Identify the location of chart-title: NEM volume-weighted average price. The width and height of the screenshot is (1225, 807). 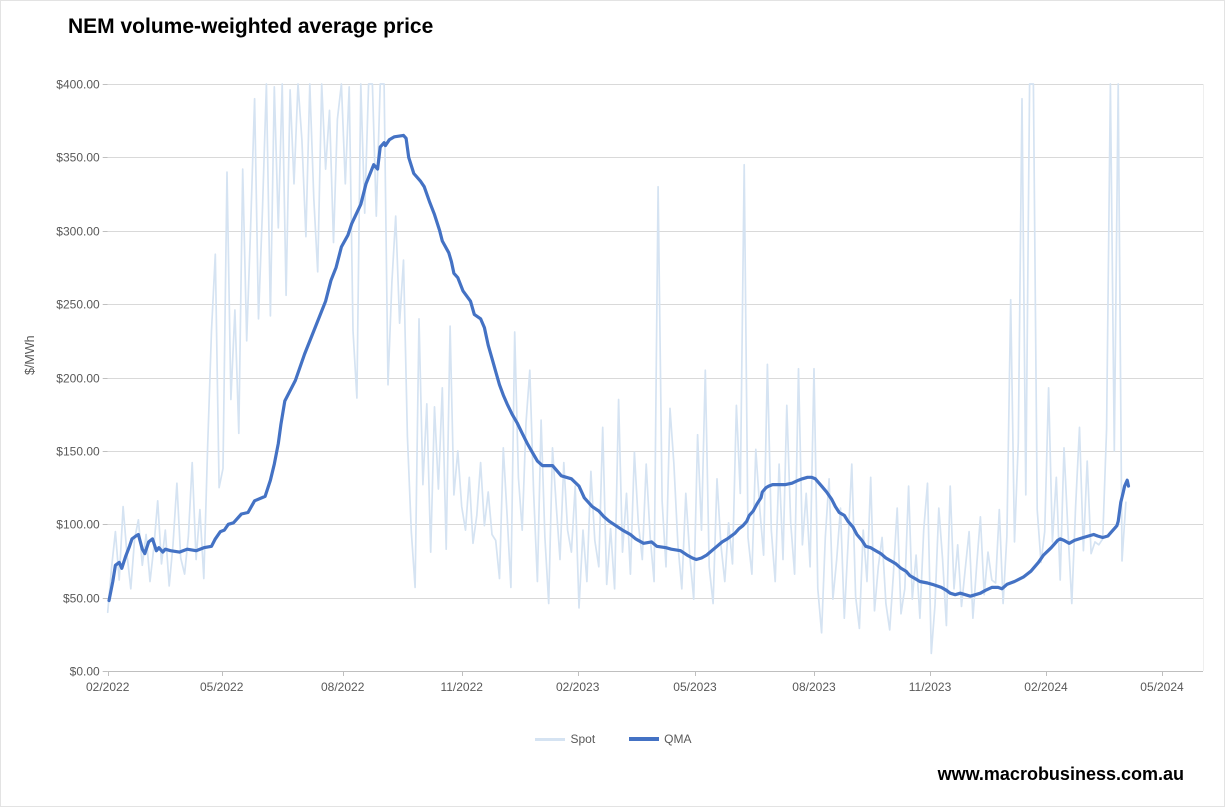
(251, 26).